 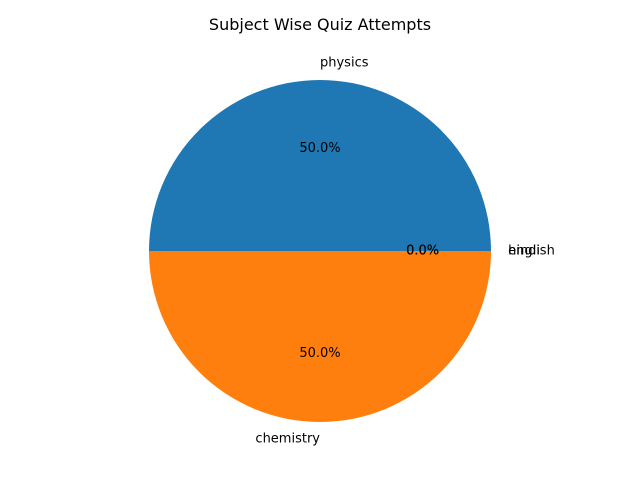 I want to click on slice-label-chemistry: chemistry, so click(x=287, y=439).